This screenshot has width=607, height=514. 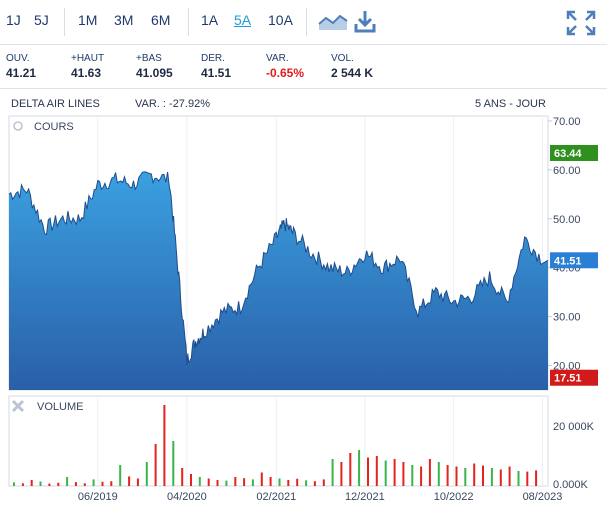 What do you see at coordinates (567, 122) in the screenshot?
I see `y-tick-label: 70.00` at bounding box center [567, 122].